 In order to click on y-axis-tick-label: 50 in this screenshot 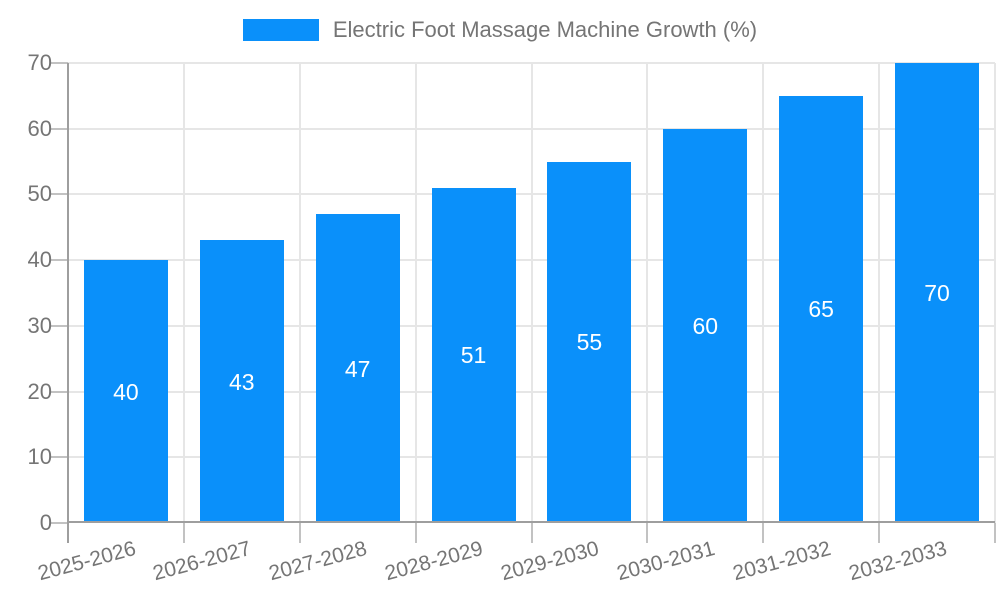, I will do `click(39, 194)`.